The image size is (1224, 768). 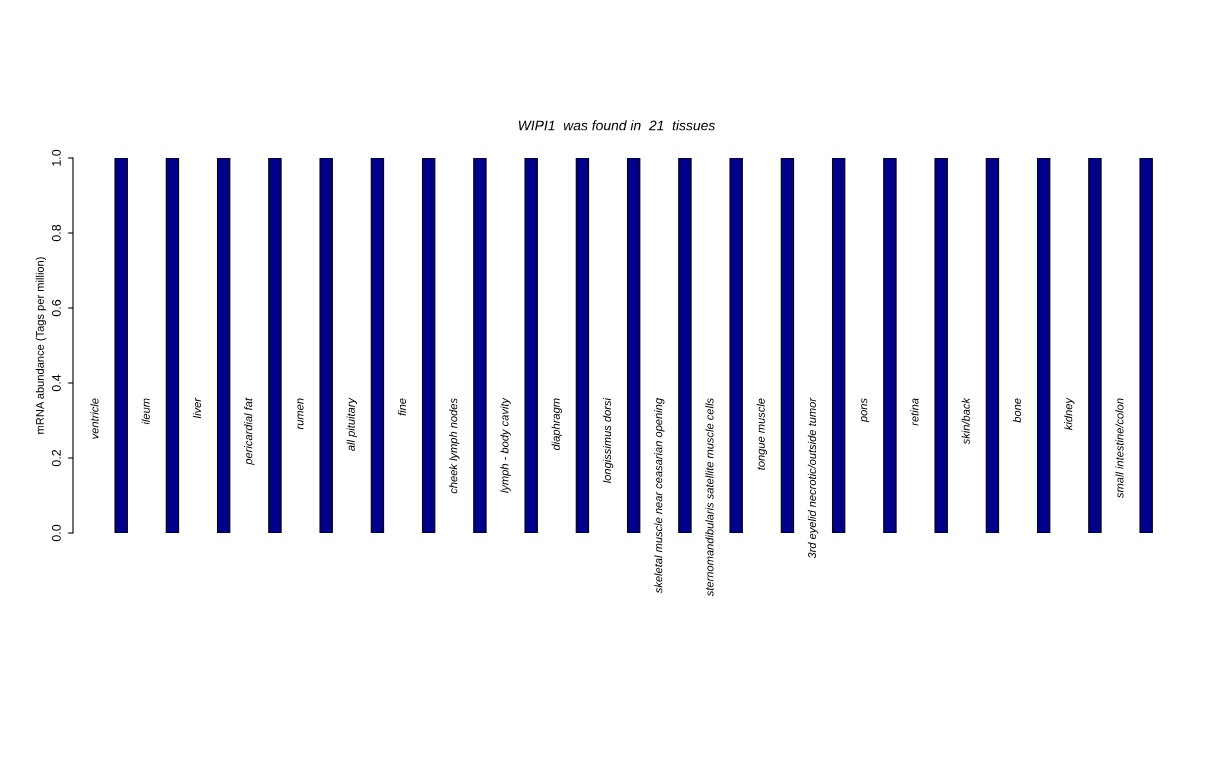 What do you see at coordinates (56, 308) in the screenshot?
I see `y-tick-label: 0.6` at bounding box center [56, 308].